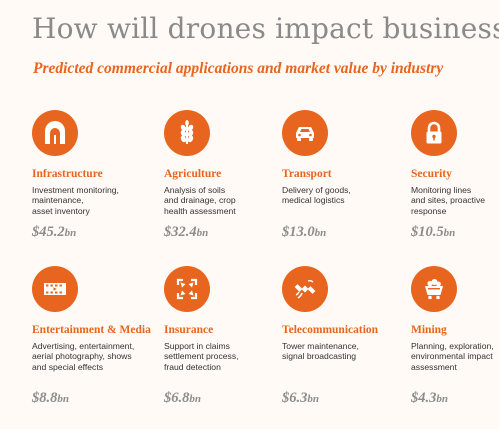 This screenshot has height=429, width=499. Describe the element at coordinates (330, 330) in the screenshot. I see `industry-name: Telecommunication` at that location.